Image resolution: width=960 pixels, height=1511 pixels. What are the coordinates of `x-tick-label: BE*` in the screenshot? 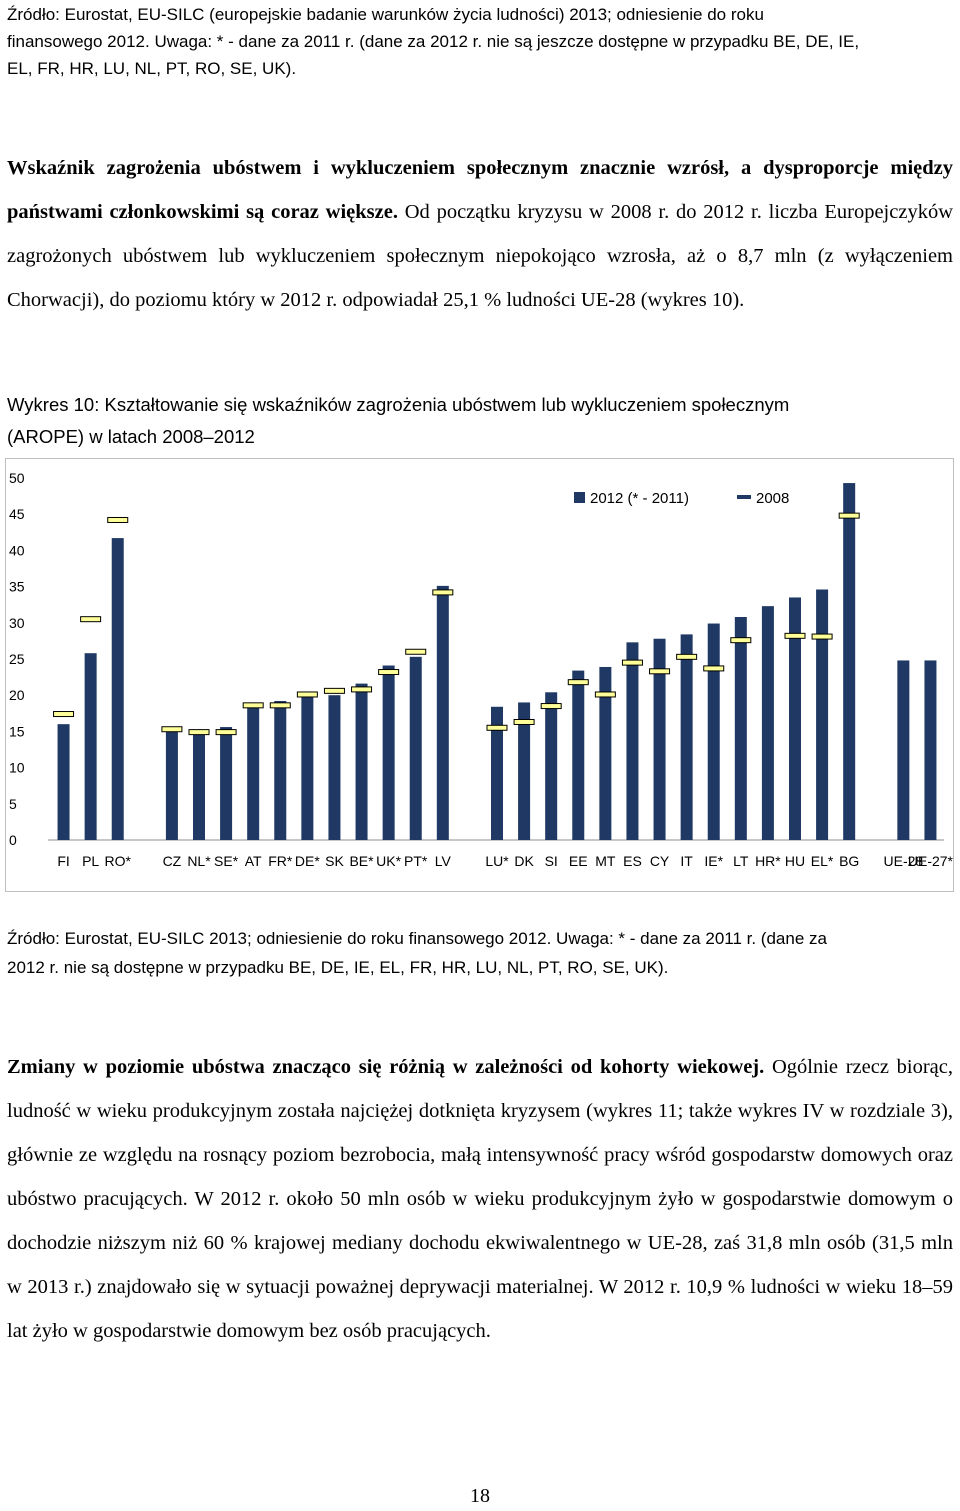 It's located at (361, 861).